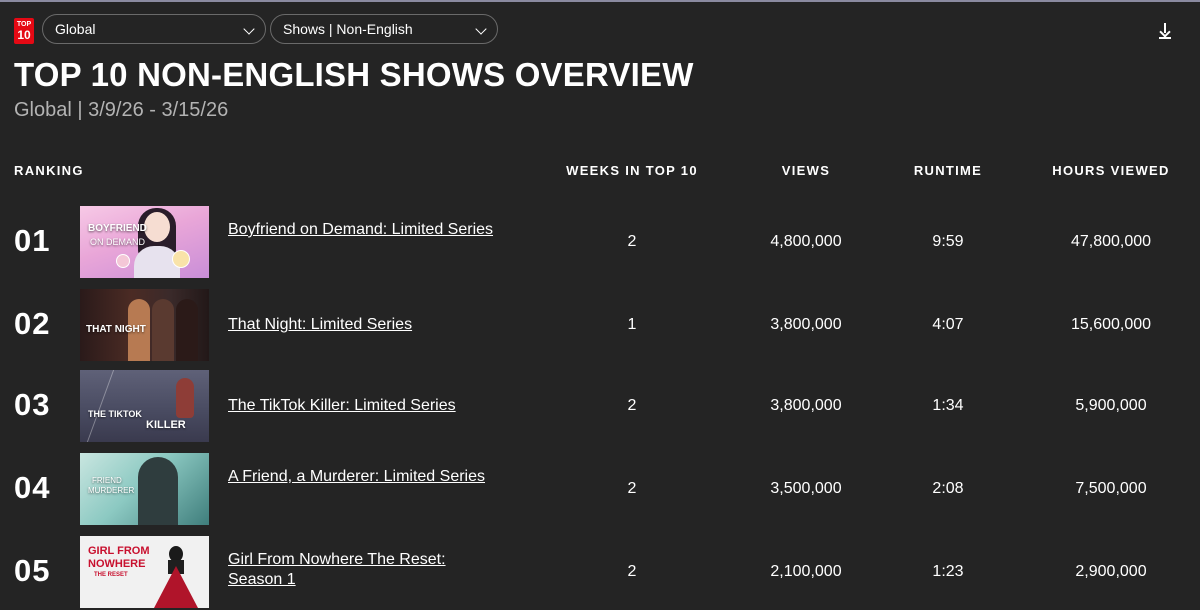 The image size is (1200, 610). Describe the element at coordinates (806, 170) in the screenshot. I see `column-header-views: VIEWS` at that location.